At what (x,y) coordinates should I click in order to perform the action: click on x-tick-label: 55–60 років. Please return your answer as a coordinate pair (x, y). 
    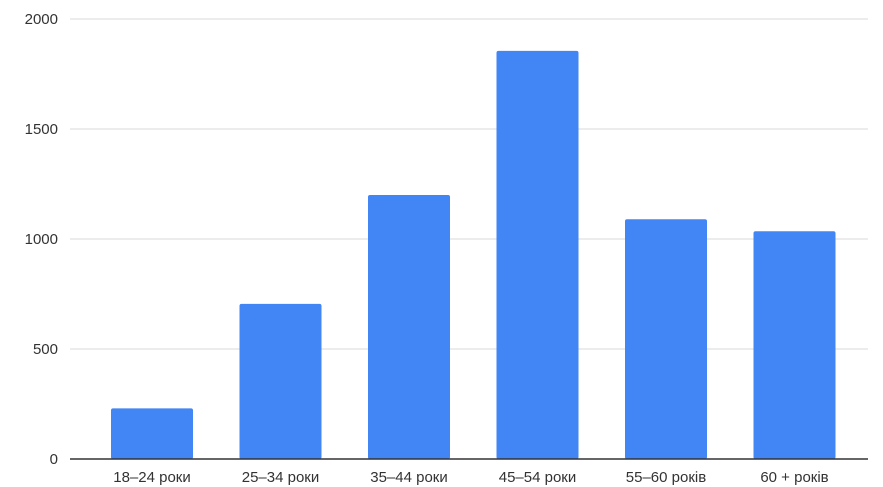
    Looking at the image, I should click on (666, 477).